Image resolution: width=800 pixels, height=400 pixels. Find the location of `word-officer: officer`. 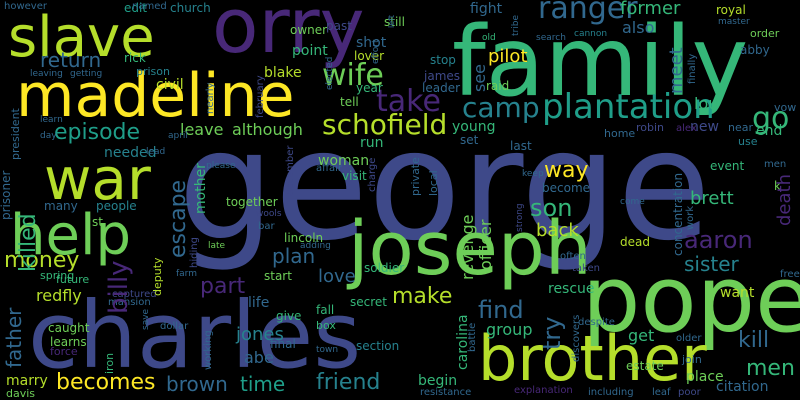

word-officer: officer is located at coordinates (485, 244).